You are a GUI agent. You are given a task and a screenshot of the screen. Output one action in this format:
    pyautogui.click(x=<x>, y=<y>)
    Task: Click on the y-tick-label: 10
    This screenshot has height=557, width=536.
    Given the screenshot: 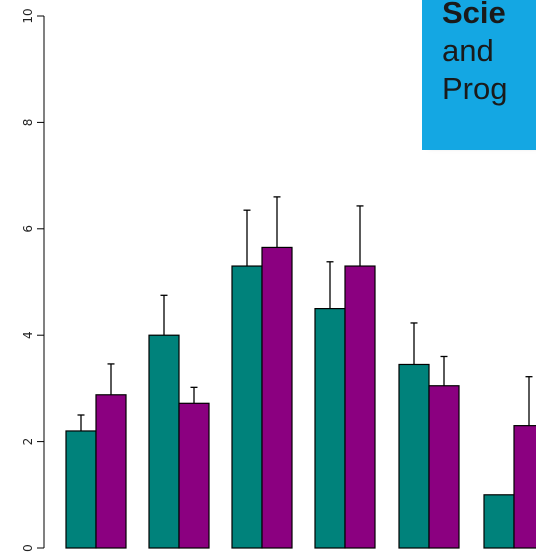 What is the action you would take?
    pyautogui.click(x=28, y=15)
    